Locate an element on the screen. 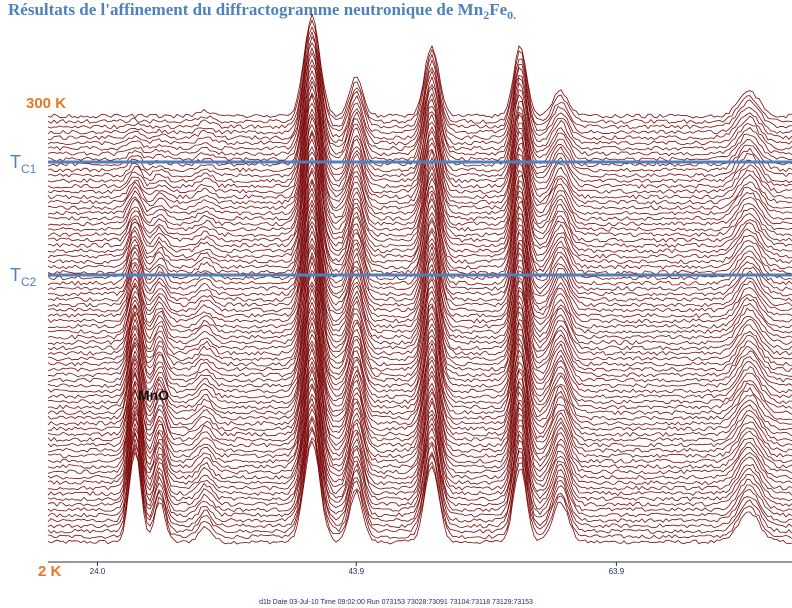  x-tick-label: 43.9 is located at coordinates (356, 571).